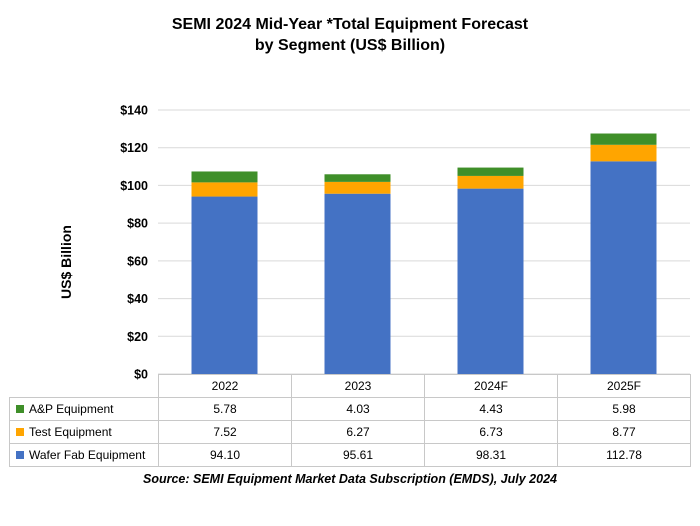  I want to click on legend-entry: A&P Equipment, so click(84, 409).